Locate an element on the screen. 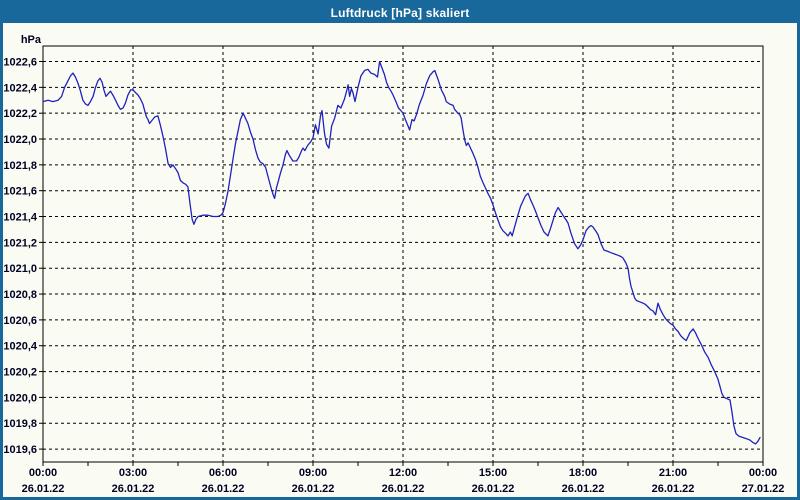 The image size is (800, 500). y-tick-label: 1020,4 is located at coordinates (20, 347).